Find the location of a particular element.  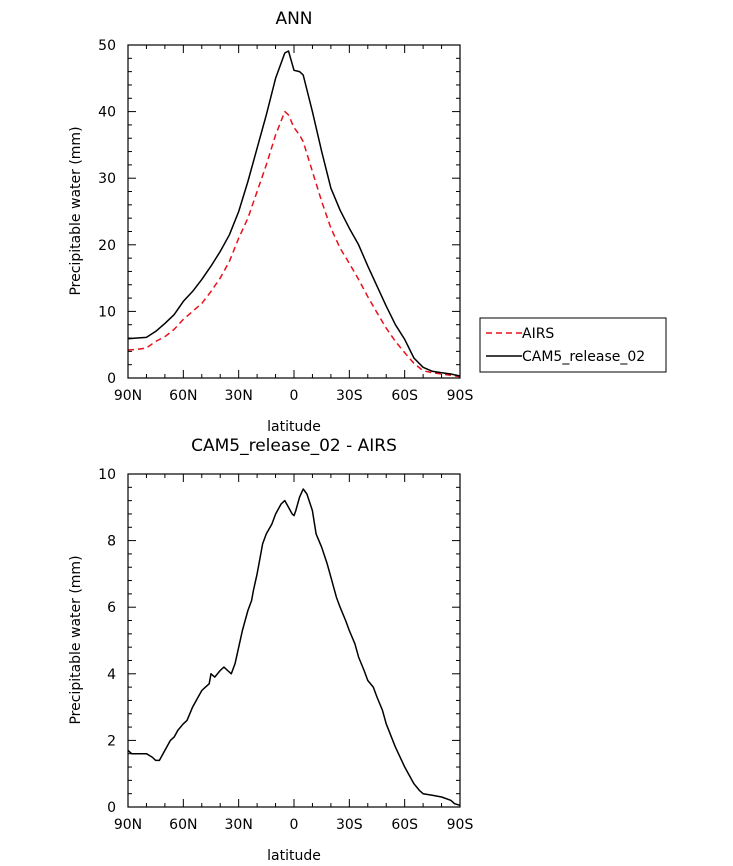

legend: AIRS CAM5_release_02 is located at coordinates (573, 345).